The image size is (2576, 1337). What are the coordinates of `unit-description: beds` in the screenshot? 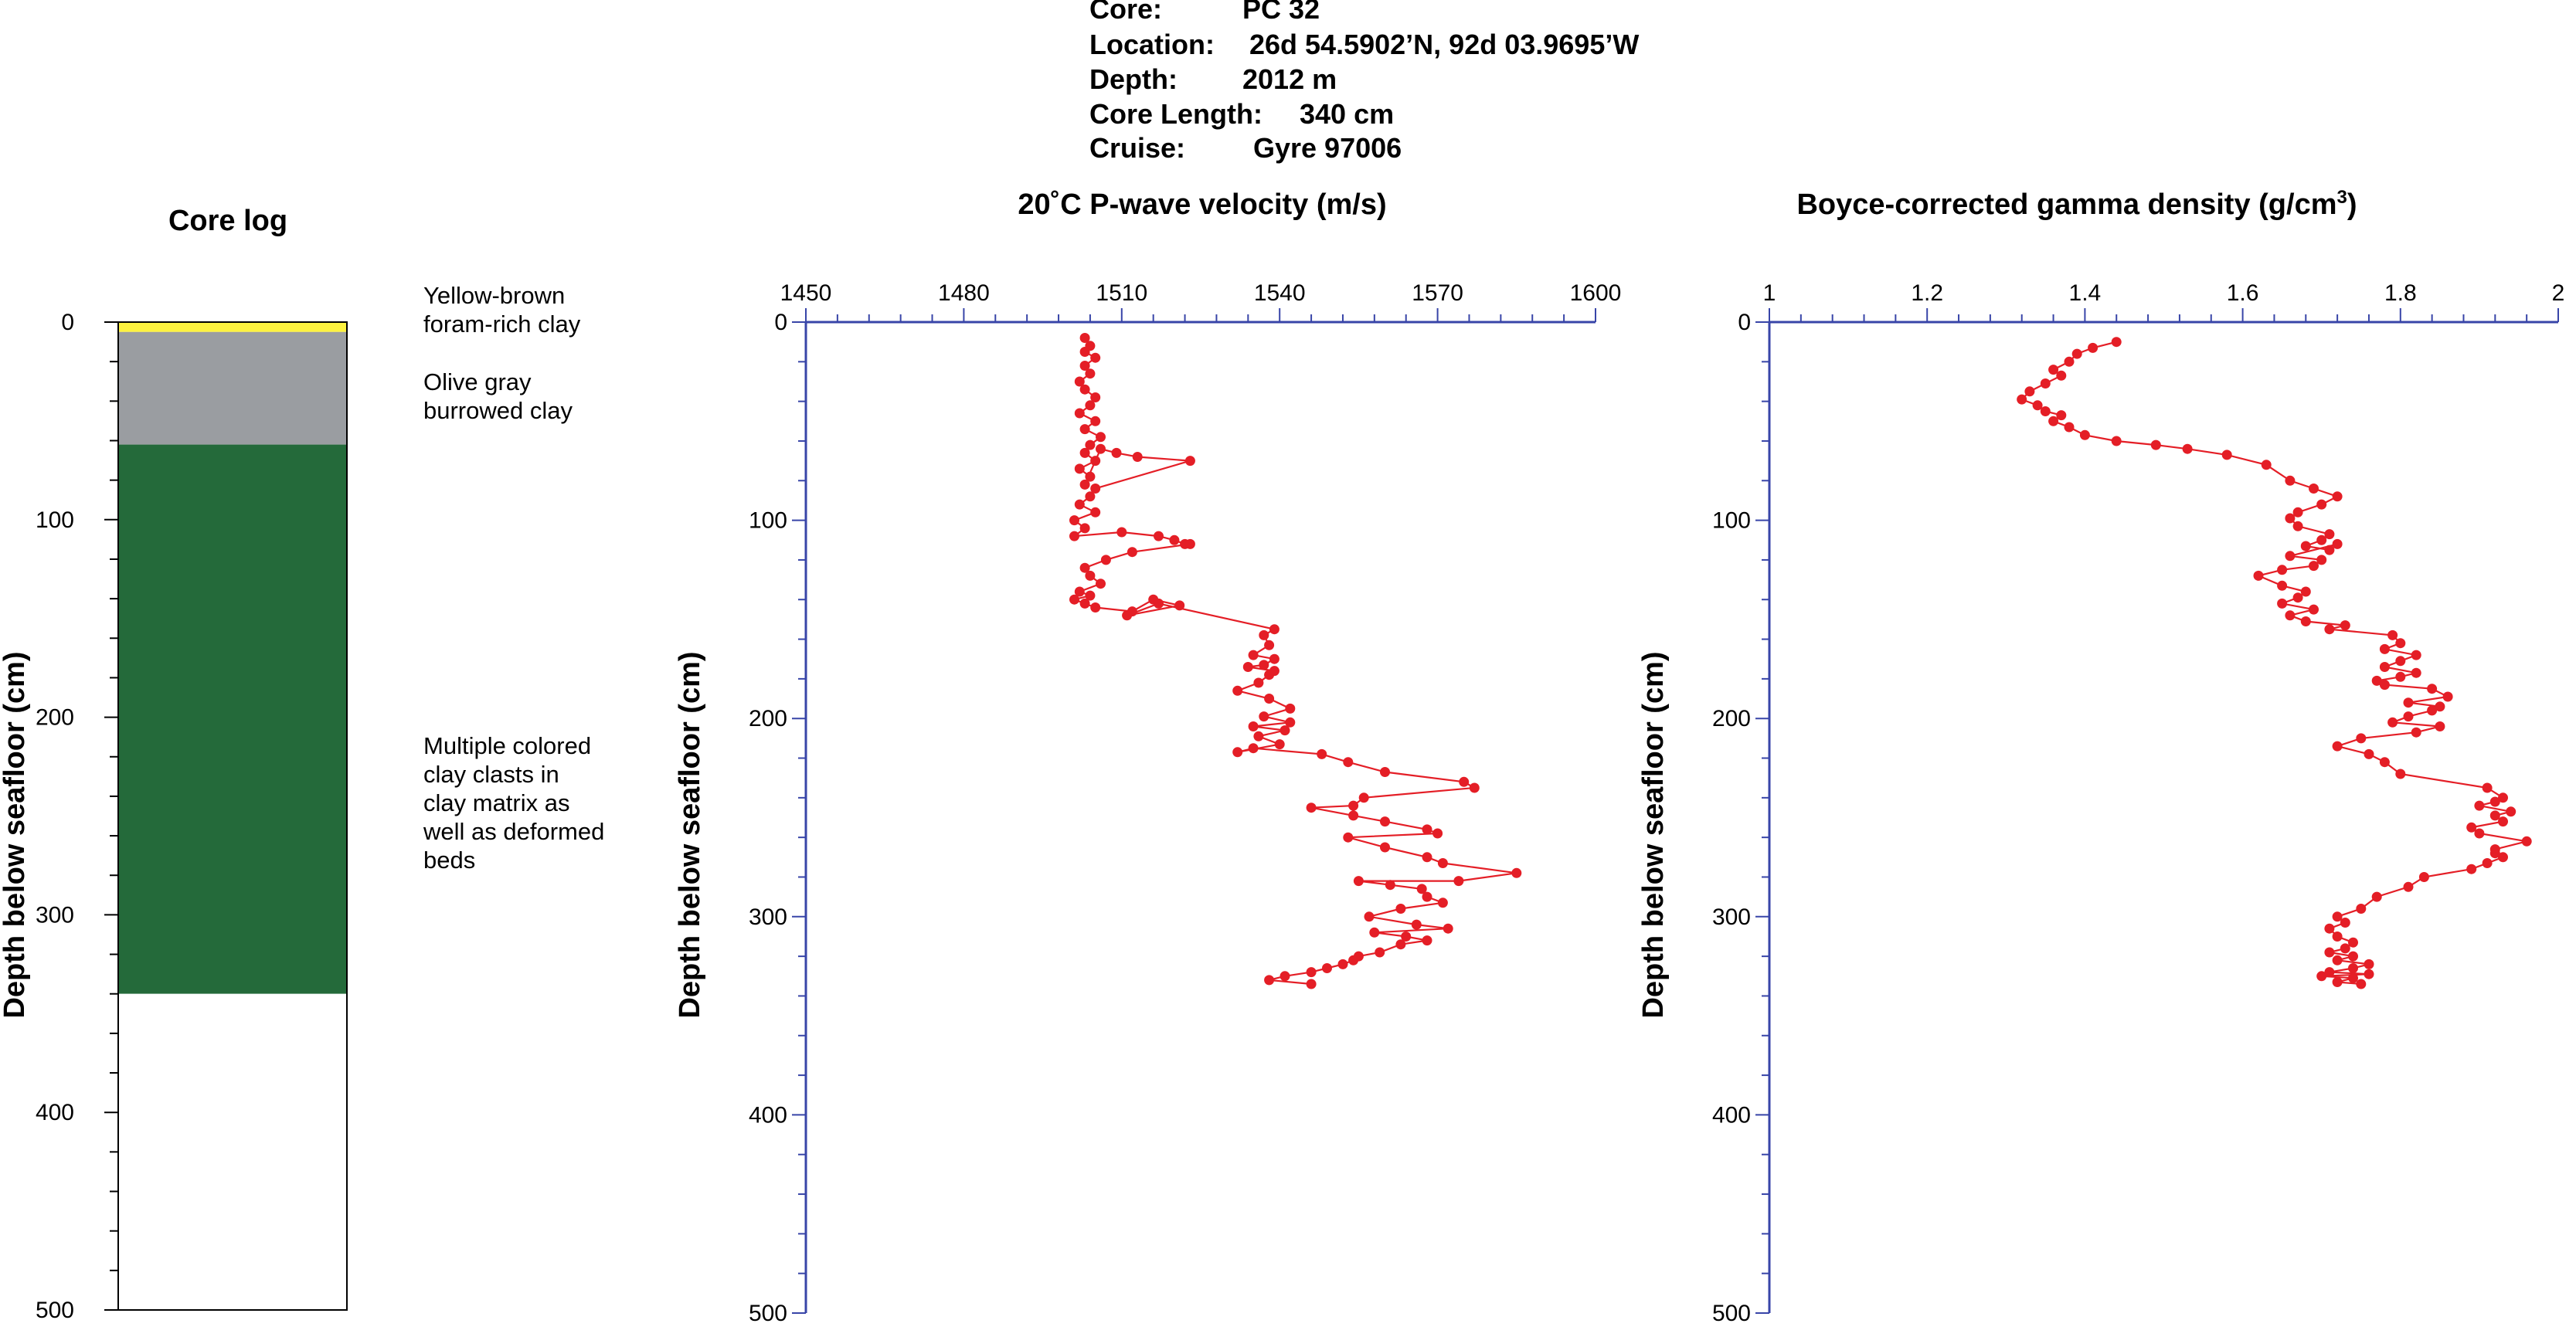 It's located at (449, 860).